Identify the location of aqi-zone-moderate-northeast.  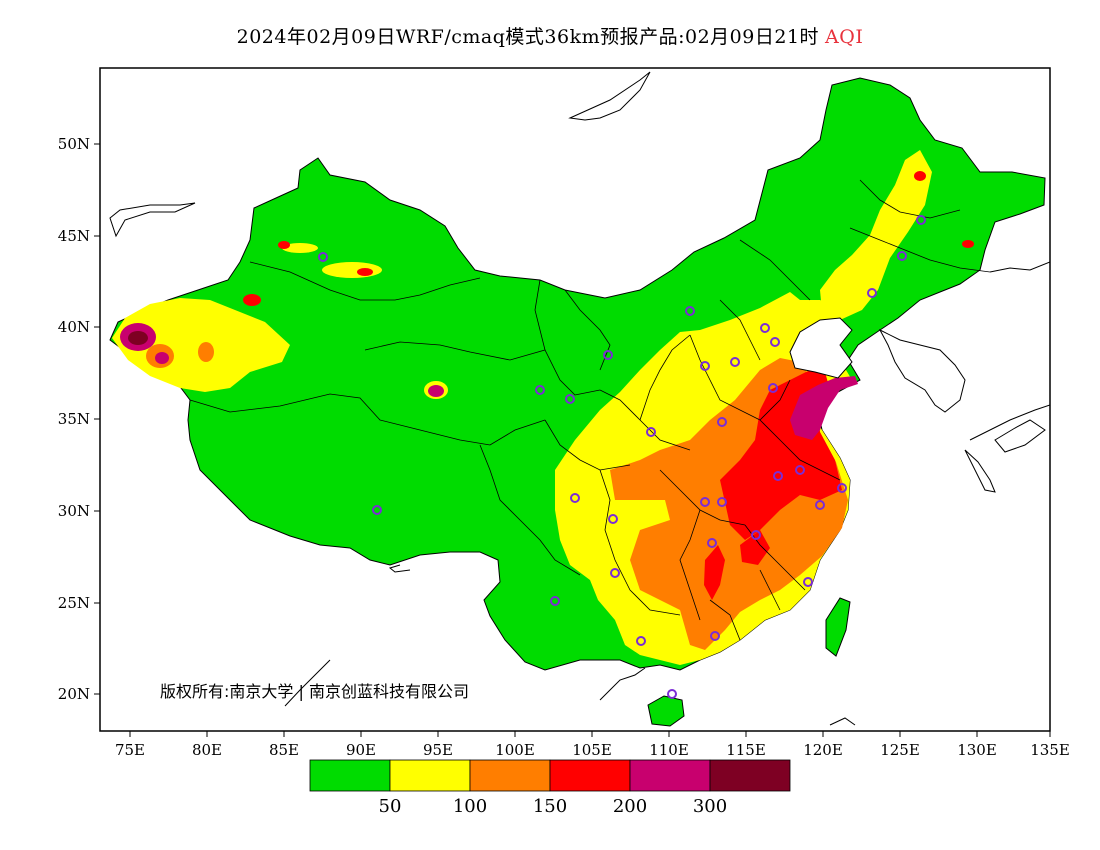
(876, 235).